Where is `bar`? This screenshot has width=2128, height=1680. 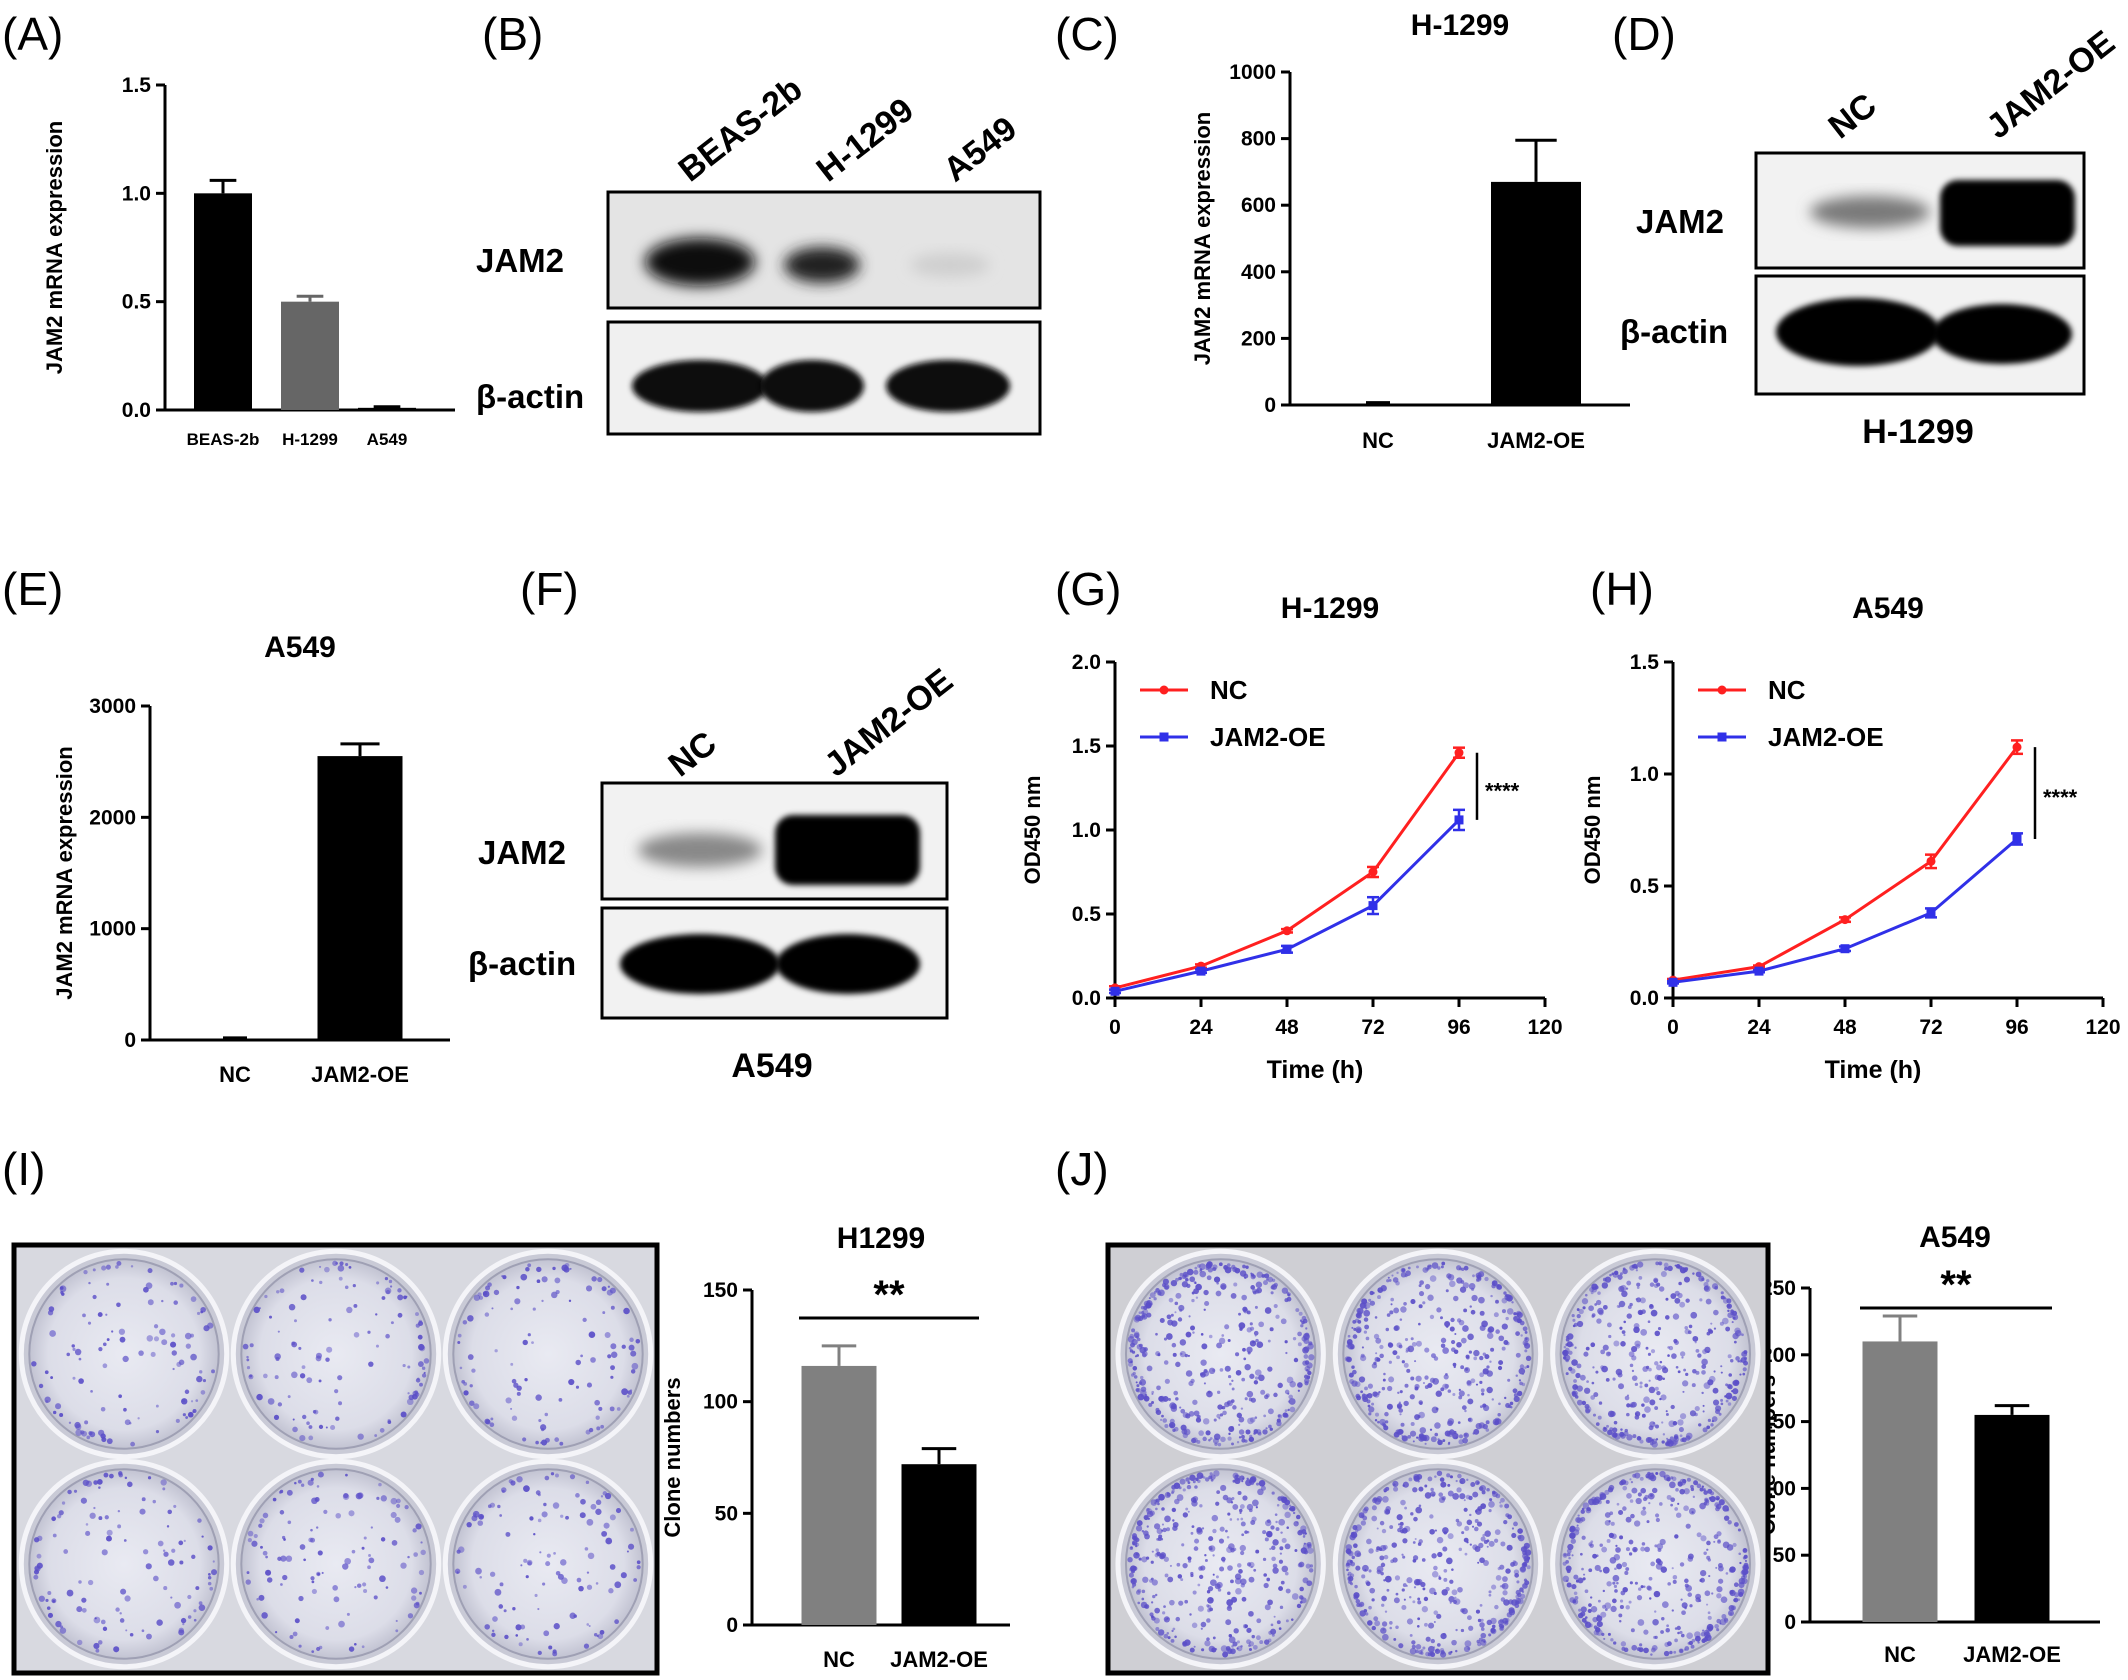
bar is located at coordinates (839, 1495).